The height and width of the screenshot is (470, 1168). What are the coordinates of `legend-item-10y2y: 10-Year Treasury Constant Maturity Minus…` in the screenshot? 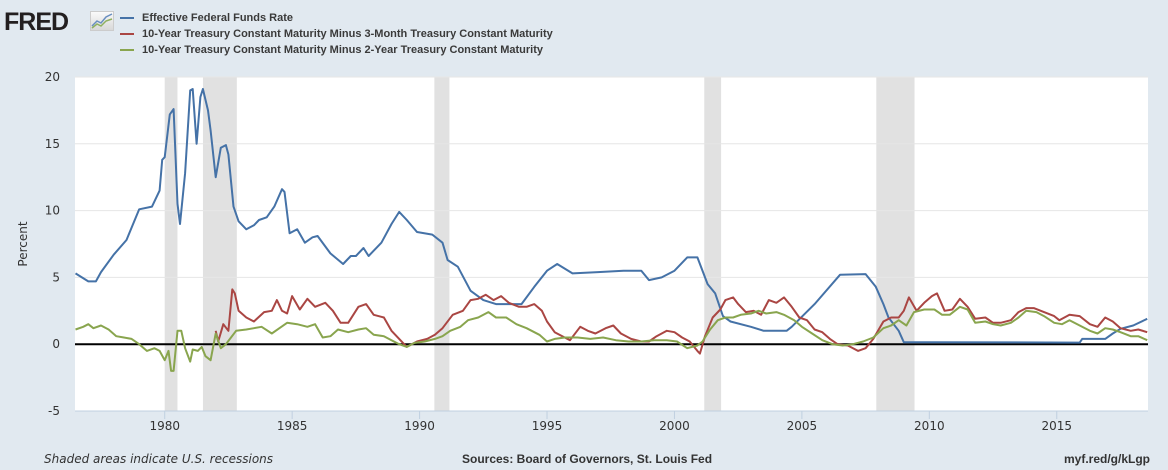 It's located at (336, 50).